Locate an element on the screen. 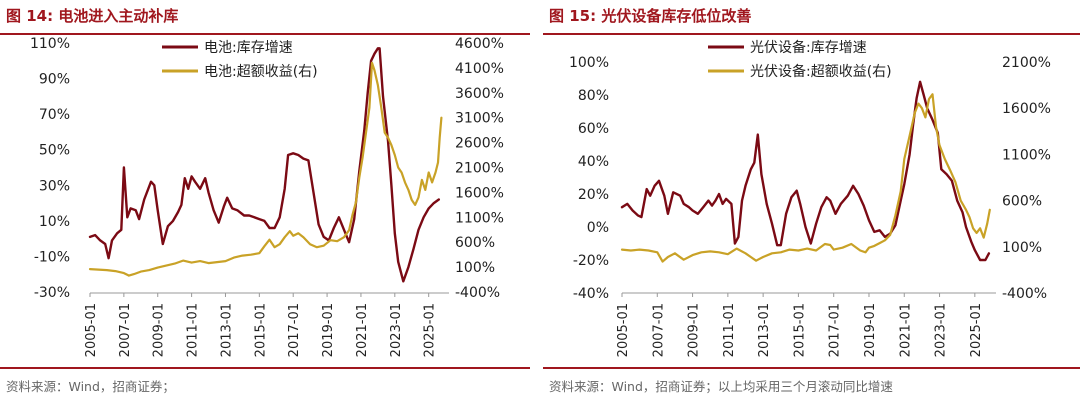  left-axis-tick-label: -40% is located at coordinates (591, 294).